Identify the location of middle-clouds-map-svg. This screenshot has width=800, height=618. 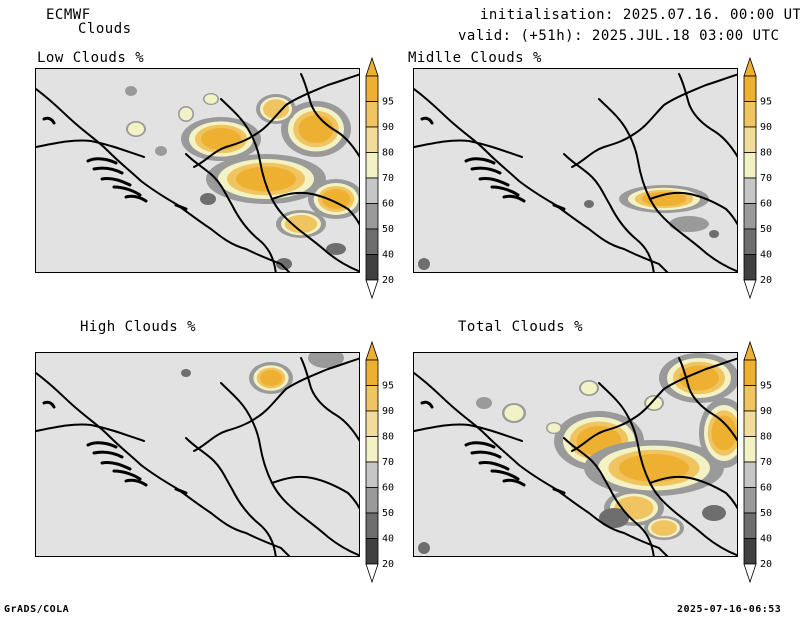
(575, 172).